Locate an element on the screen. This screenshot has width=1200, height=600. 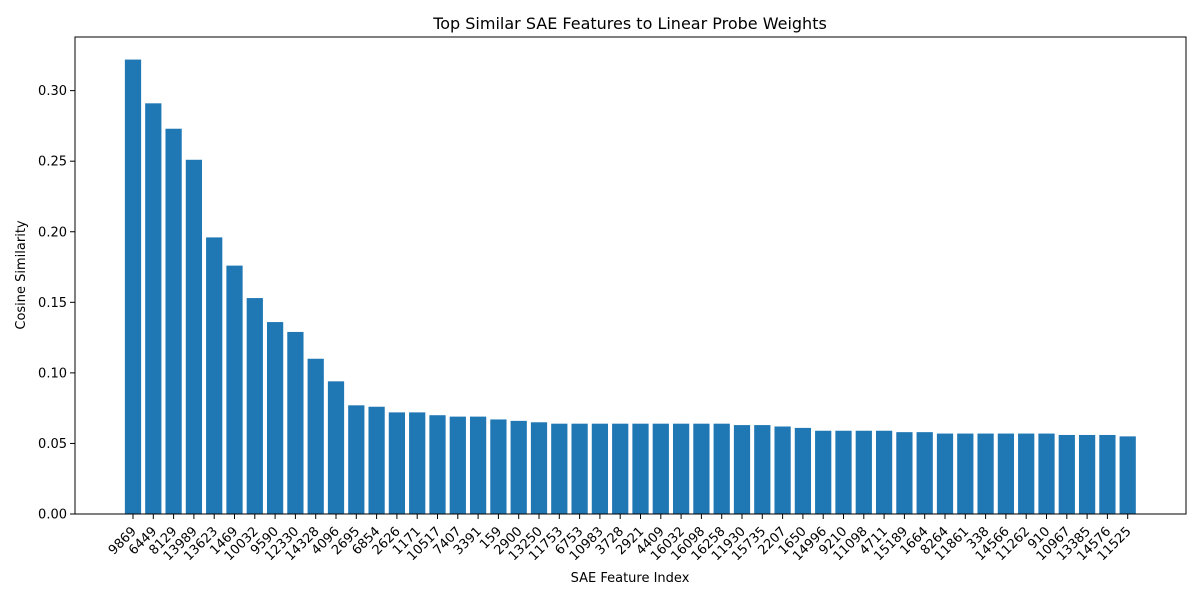
y-tick-label: 0.10 is located at coordinates (52, 373).